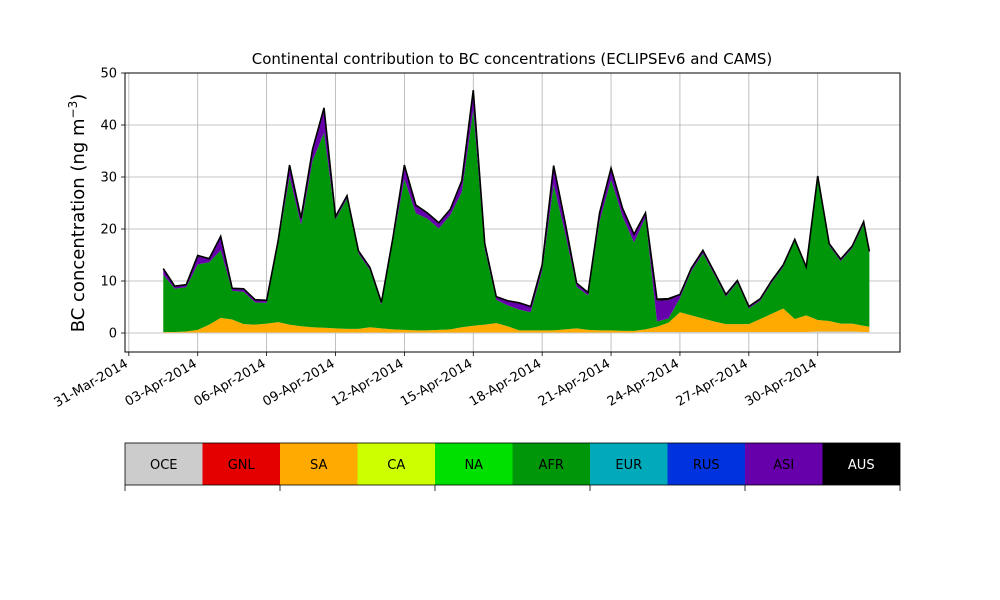 Image resolution: width=1000 pixels, height=600 pixels. I want to click on legend-swatch-sa, so click(319, 464).